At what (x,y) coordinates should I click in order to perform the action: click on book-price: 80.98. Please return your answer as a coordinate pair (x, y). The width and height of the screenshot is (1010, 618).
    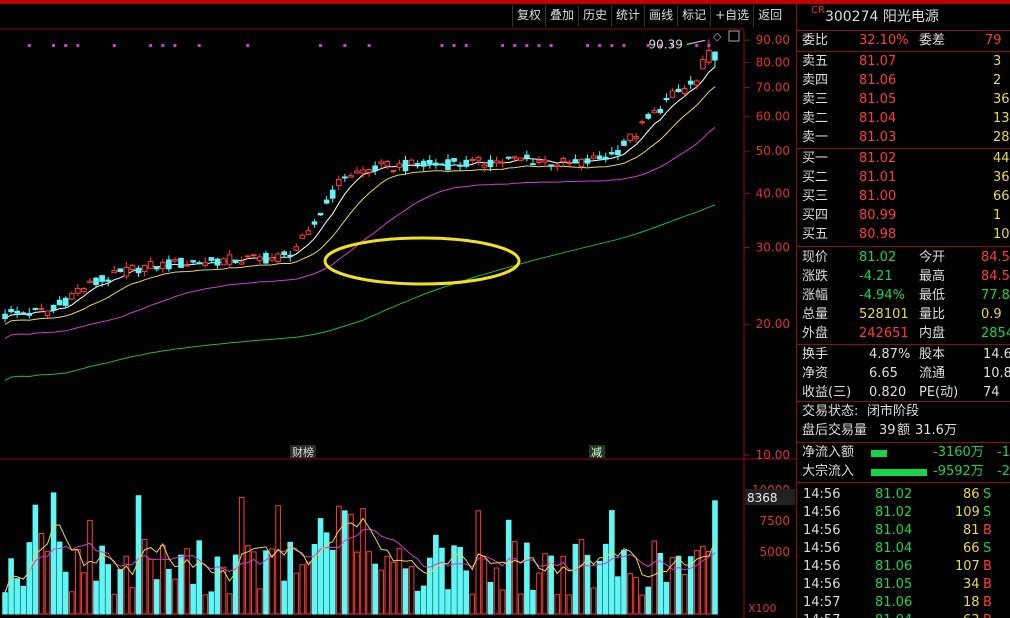
    Looking at the image, I should click on (878, 234).